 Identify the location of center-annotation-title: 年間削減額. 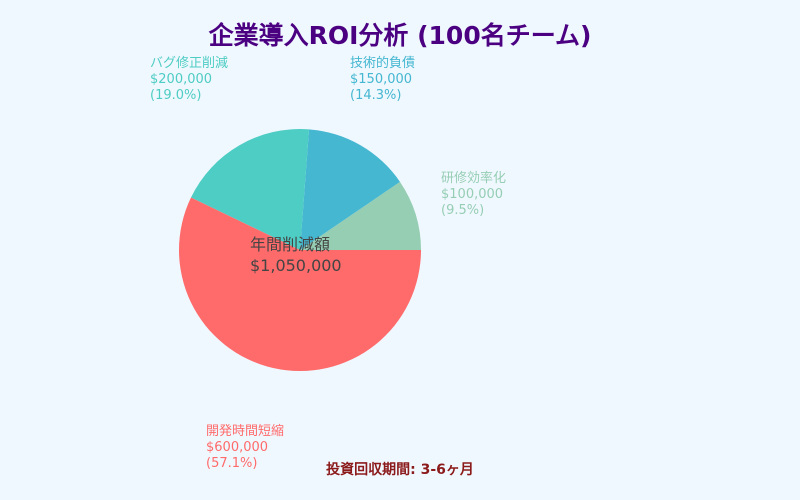
(290, 244).